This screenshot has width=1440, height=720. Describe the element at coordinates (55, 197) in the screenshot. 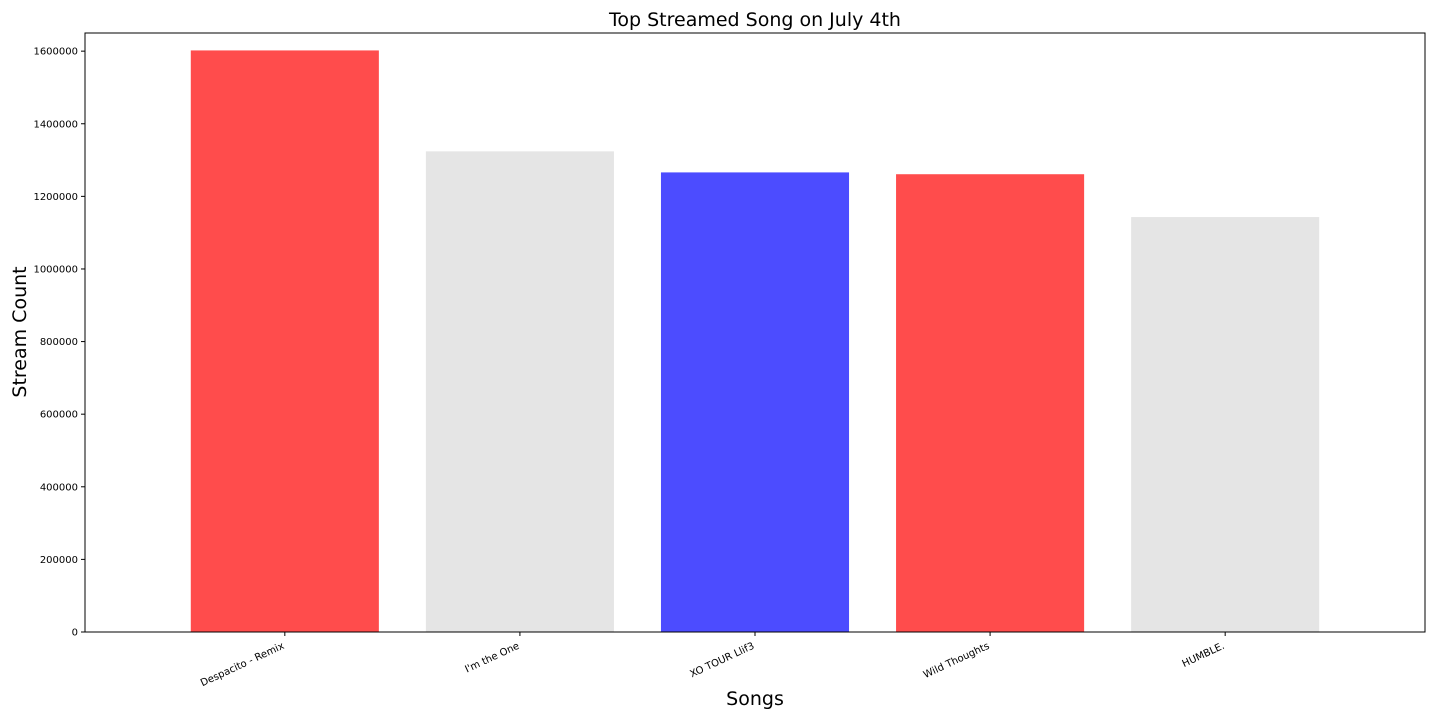

I see `y-tick-label: 1200000` at that location.